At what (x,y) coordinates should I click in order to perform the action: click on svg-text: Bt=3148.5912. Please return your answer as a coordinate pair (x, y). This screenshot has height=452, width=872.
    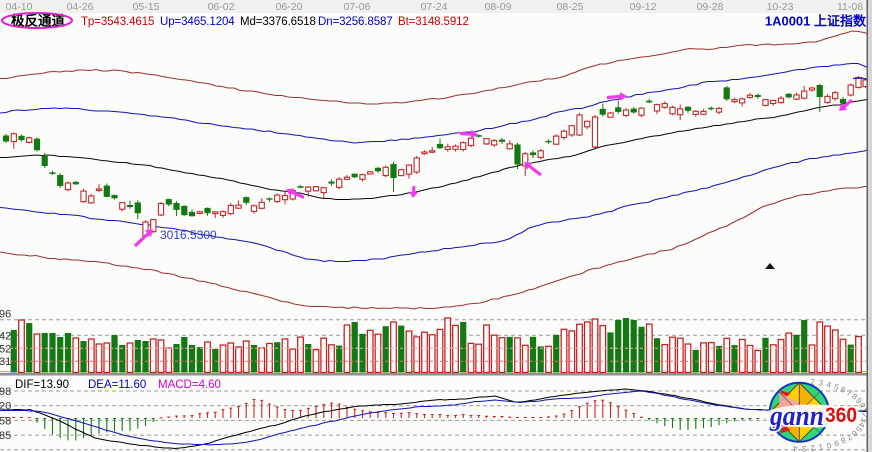
    Looking at the image, I should click on (433, 22).